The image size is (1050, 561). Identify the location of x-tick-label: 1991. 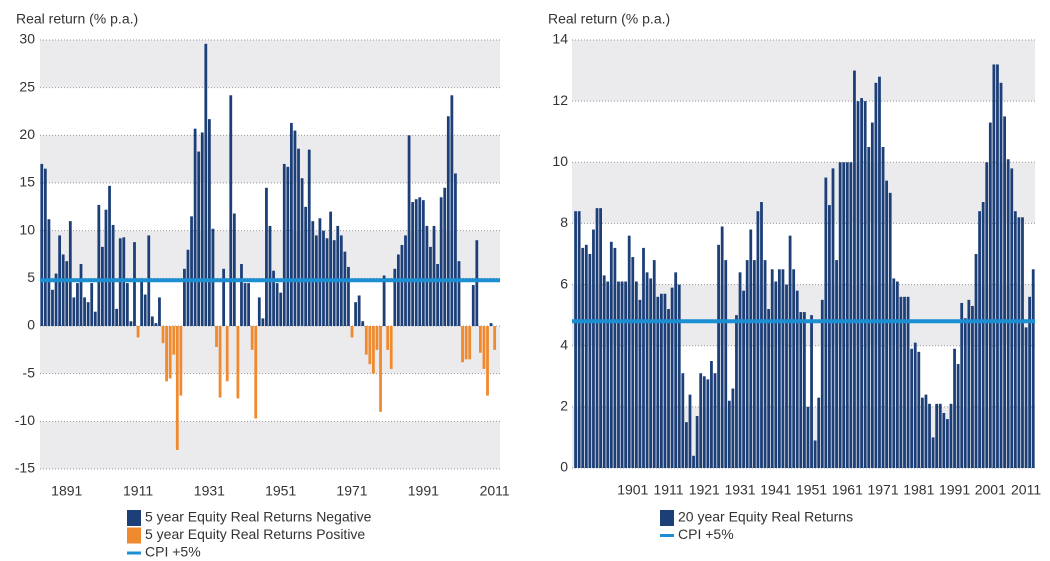
(423, 491).